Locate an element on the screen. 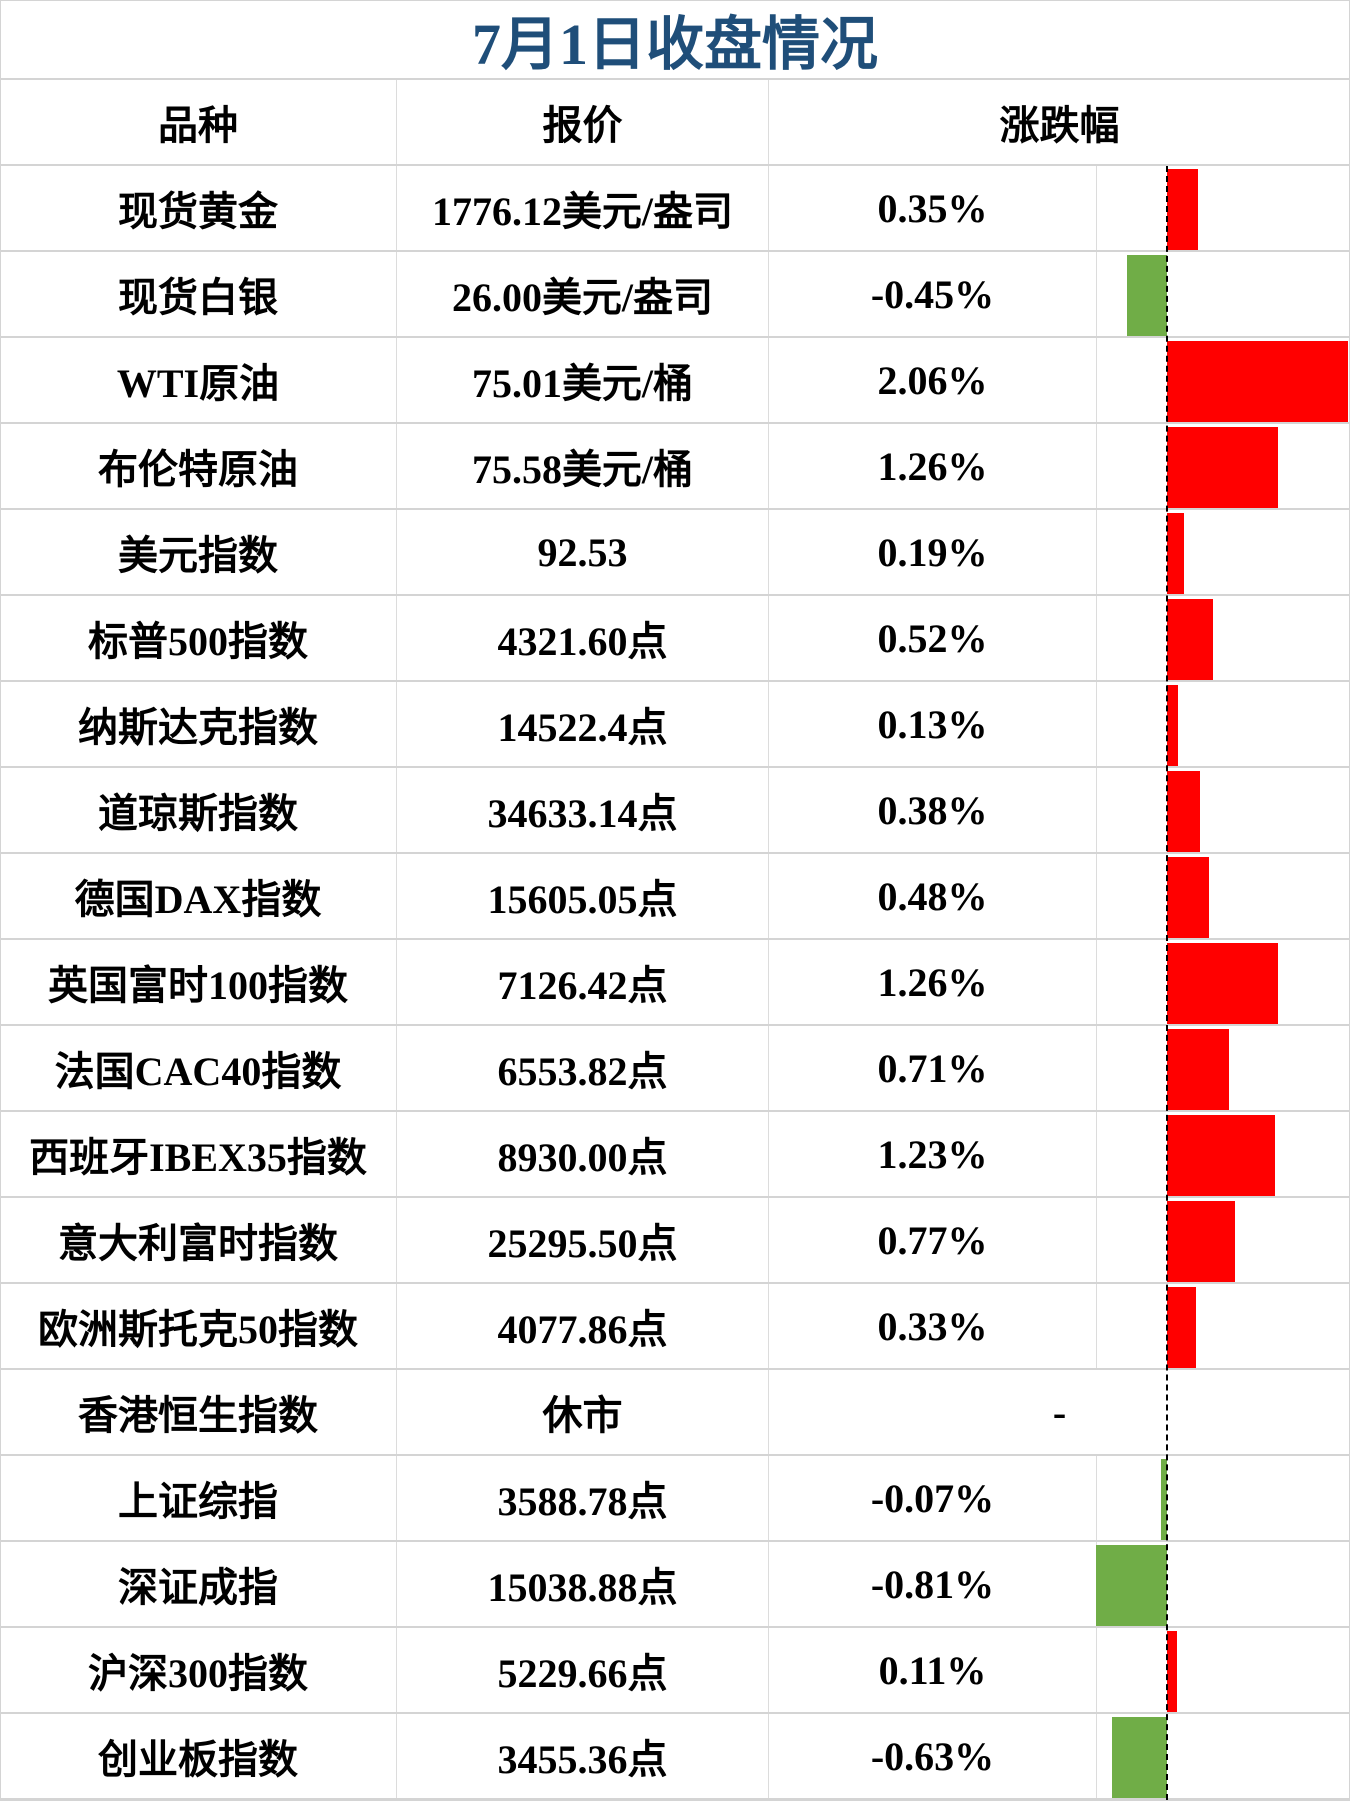 This screenshot has width=1350, height=1801. instrument-name: 道琼斯指数 is located at coordinates (198, 810).